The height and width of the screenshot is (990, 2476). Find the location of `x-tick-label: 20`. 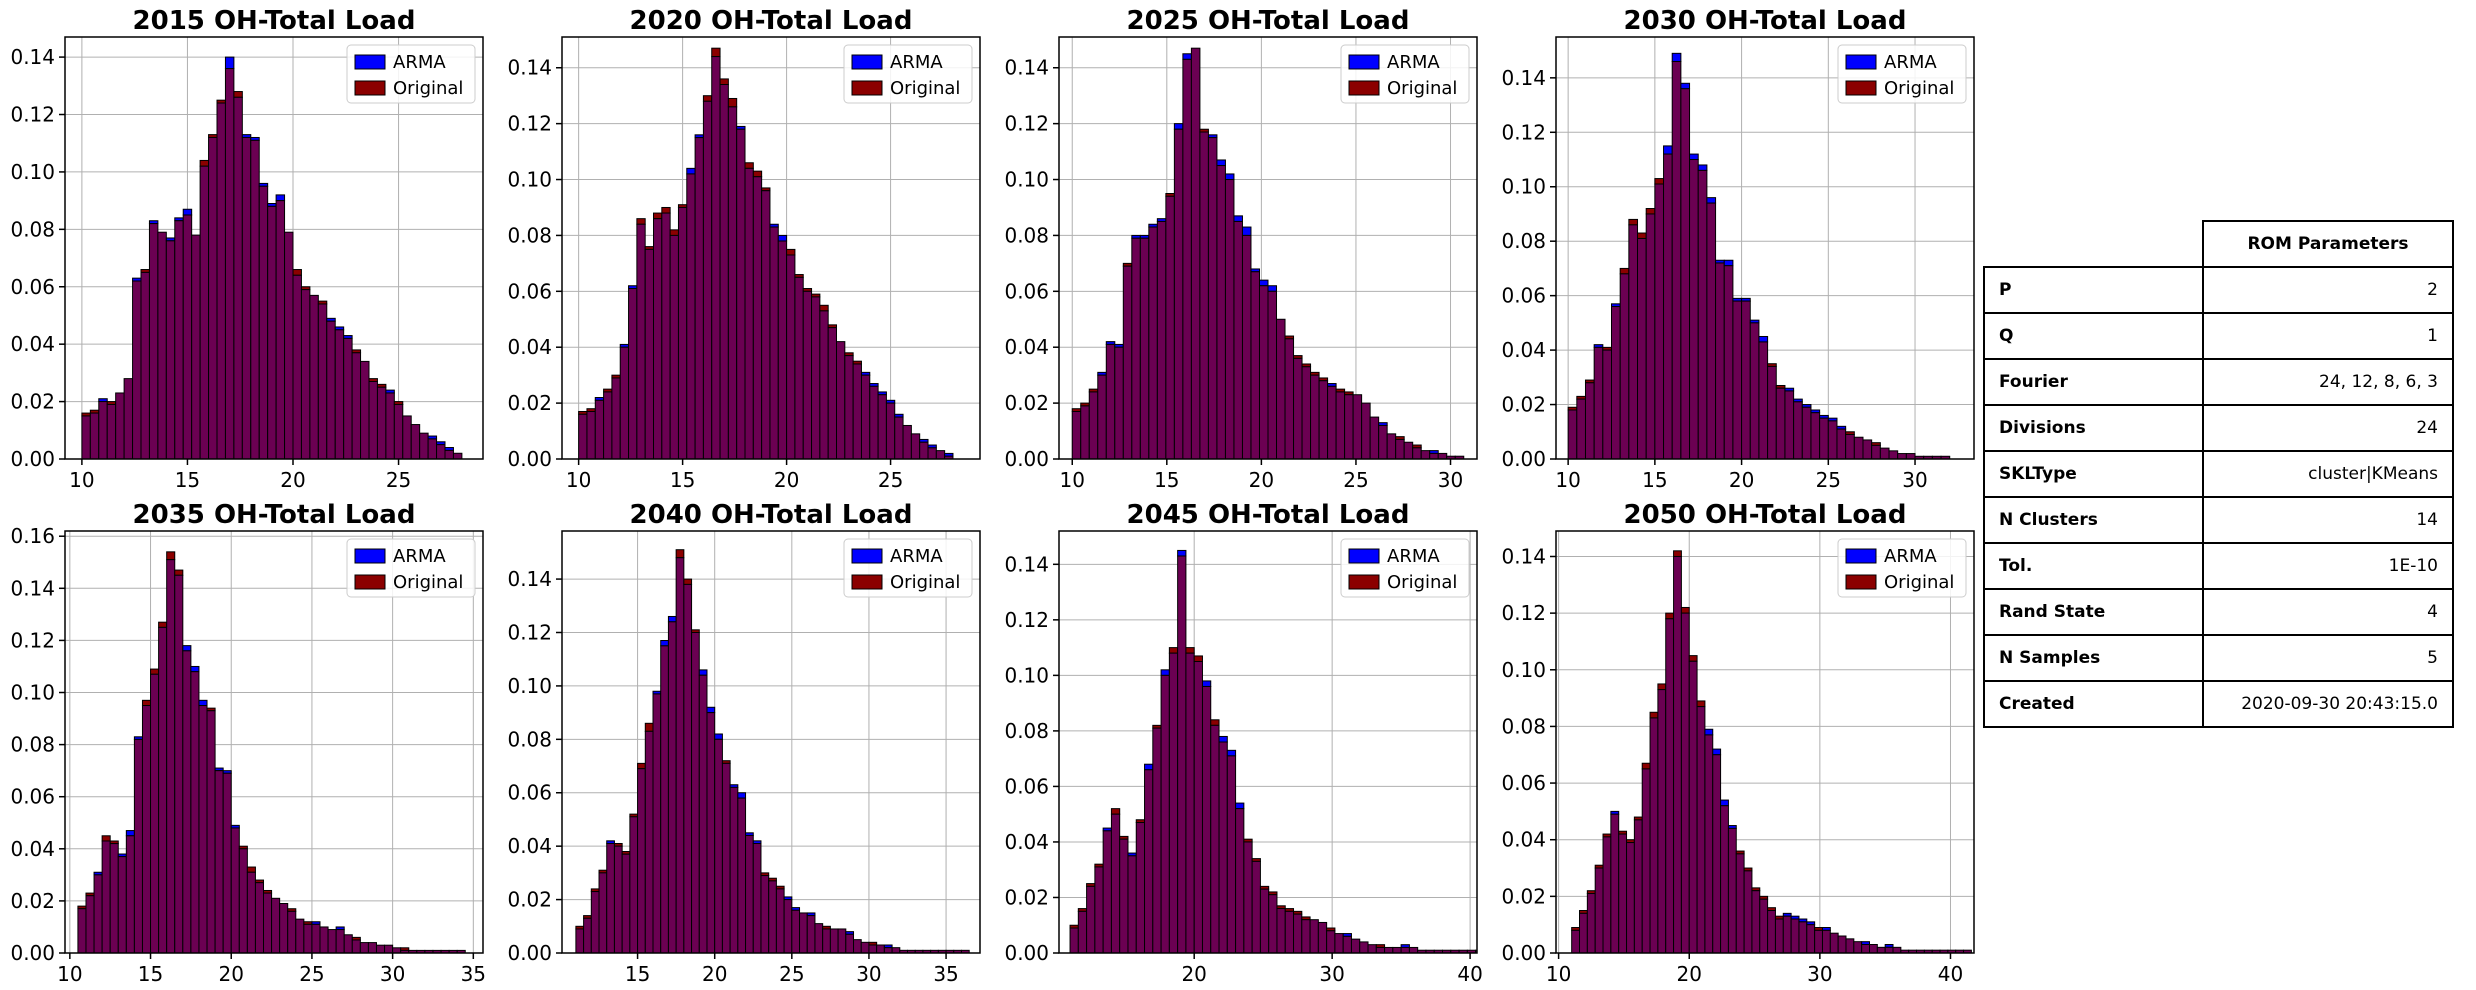

x-tick-label: 20 is located at coordinates (786, 480).